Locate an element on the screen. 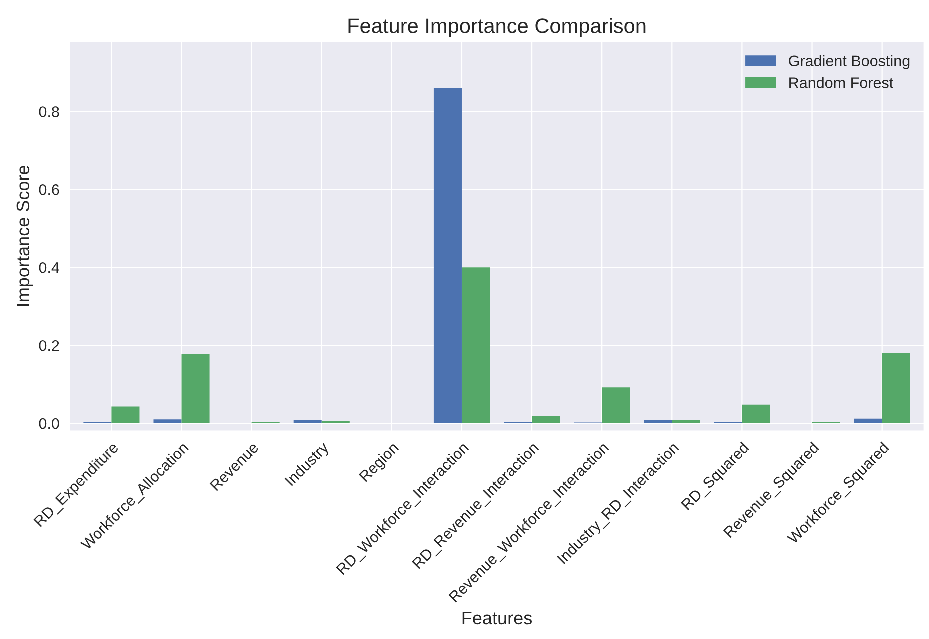 This screenshot has height=639, width=929. x-axis-title: Features is located at coordinates (497, 618).